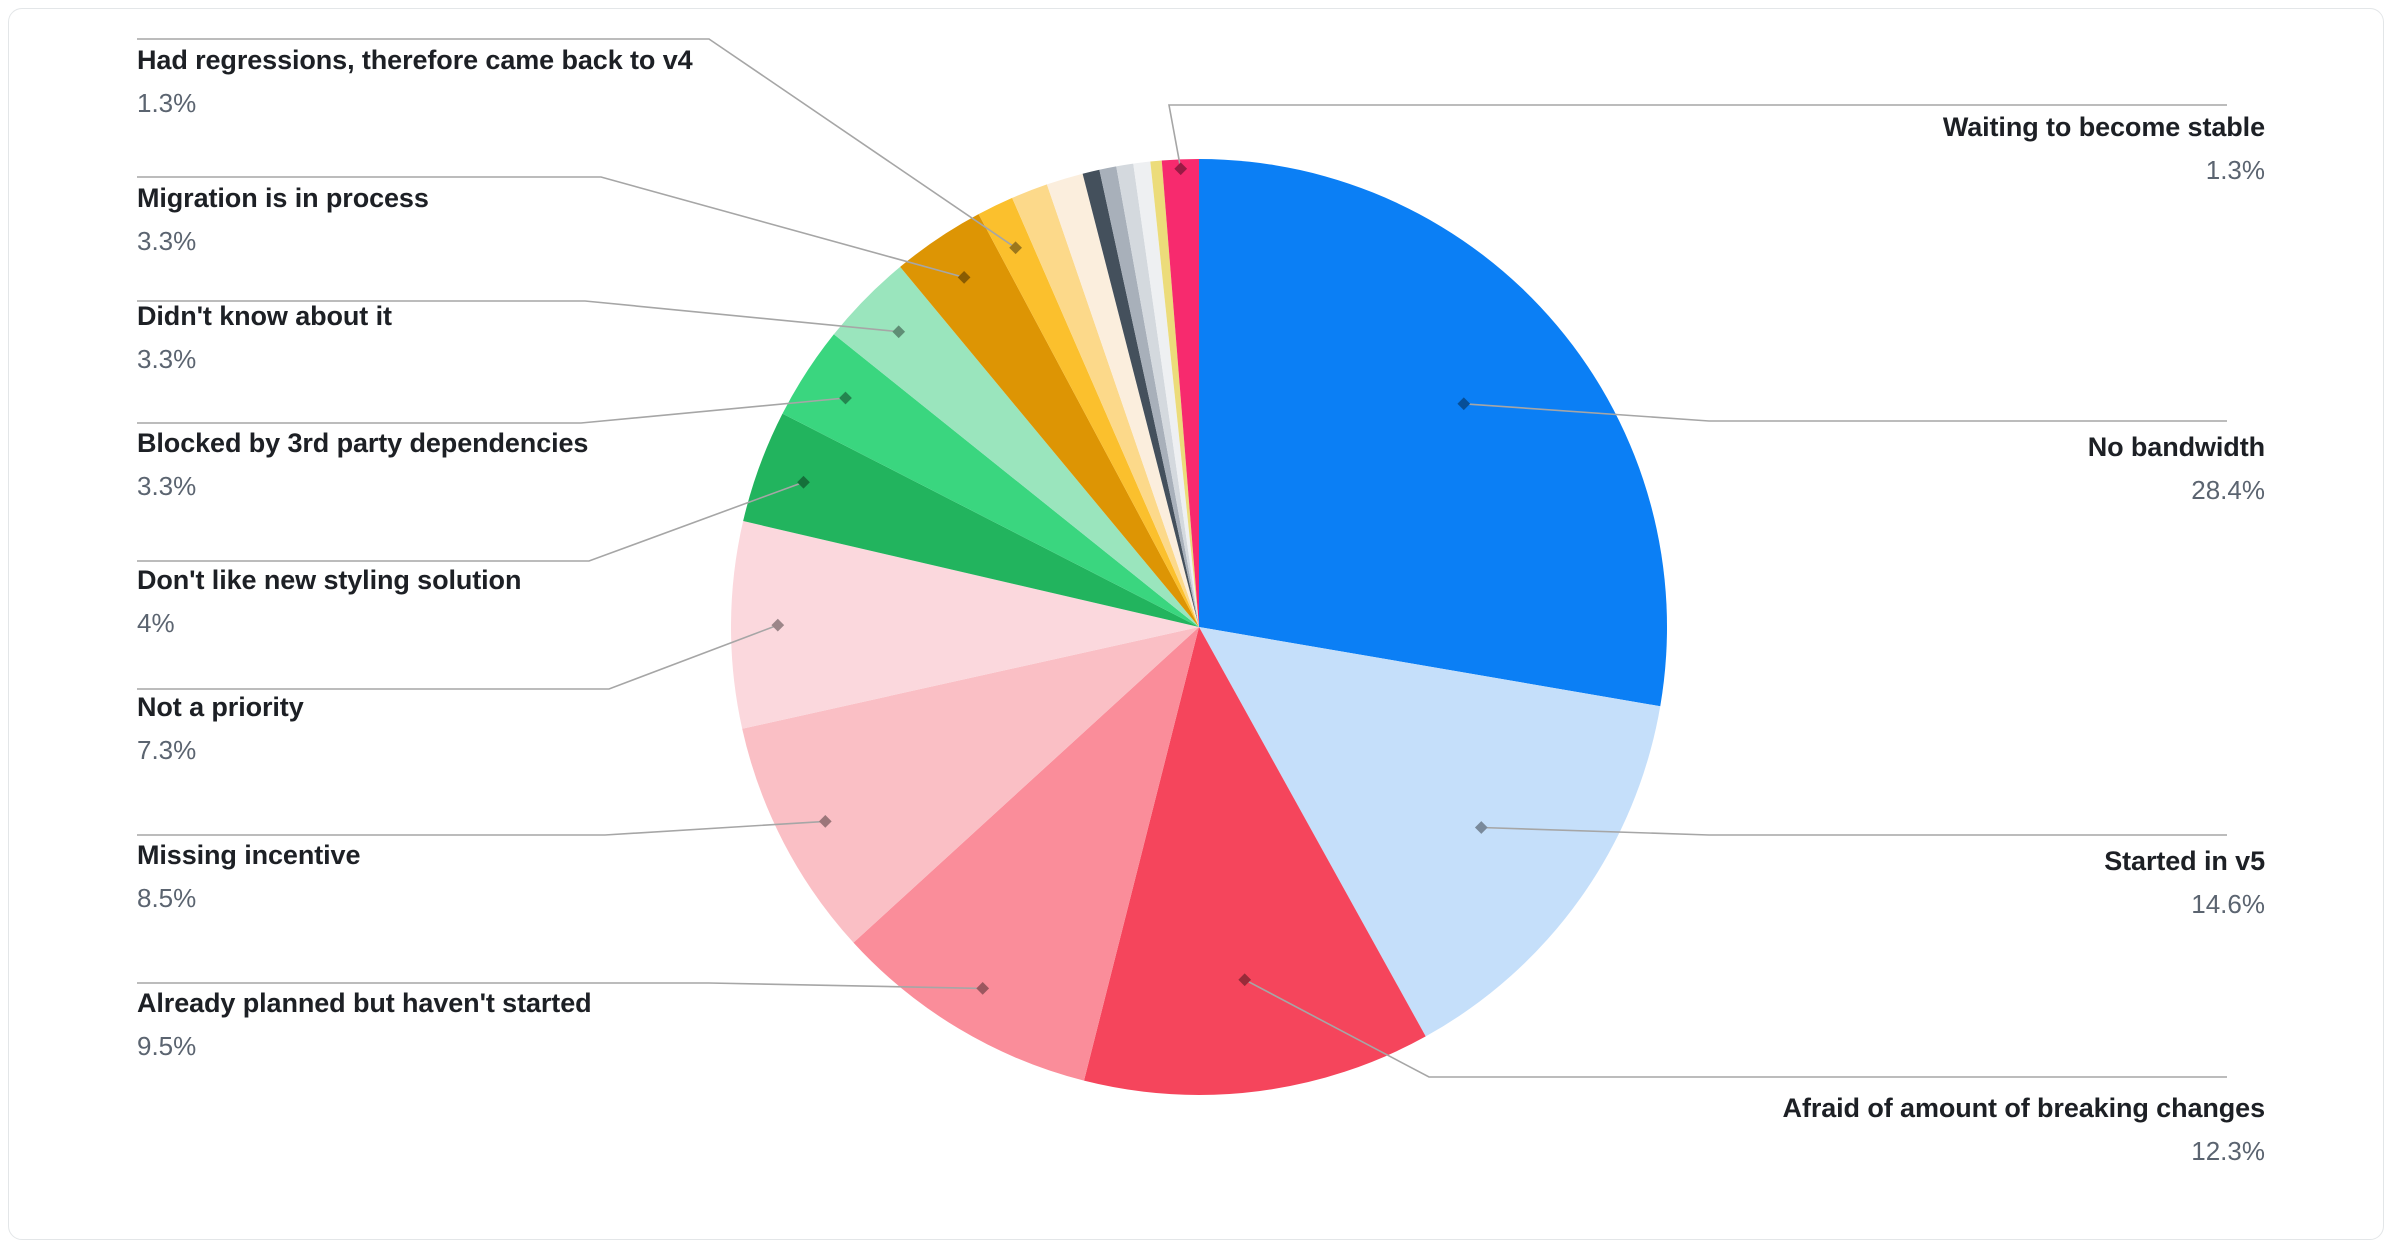  I want to click on callout-title: Already planned but haven't started, so click(364, 1003).